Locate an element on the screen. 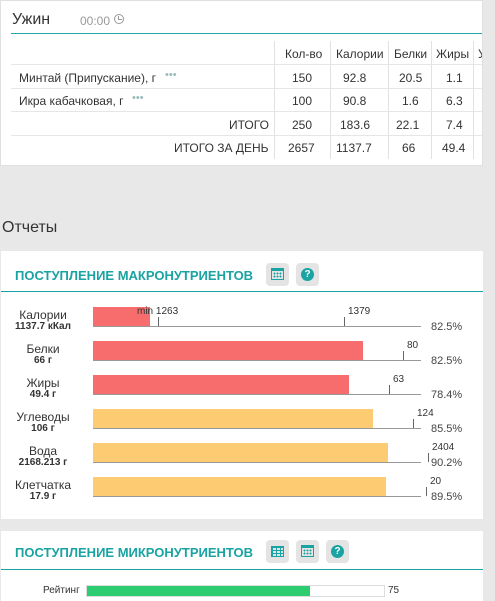 The image size is (495, 601). food-name: Икра кабачковая, г is located at coordinates (71, 101).